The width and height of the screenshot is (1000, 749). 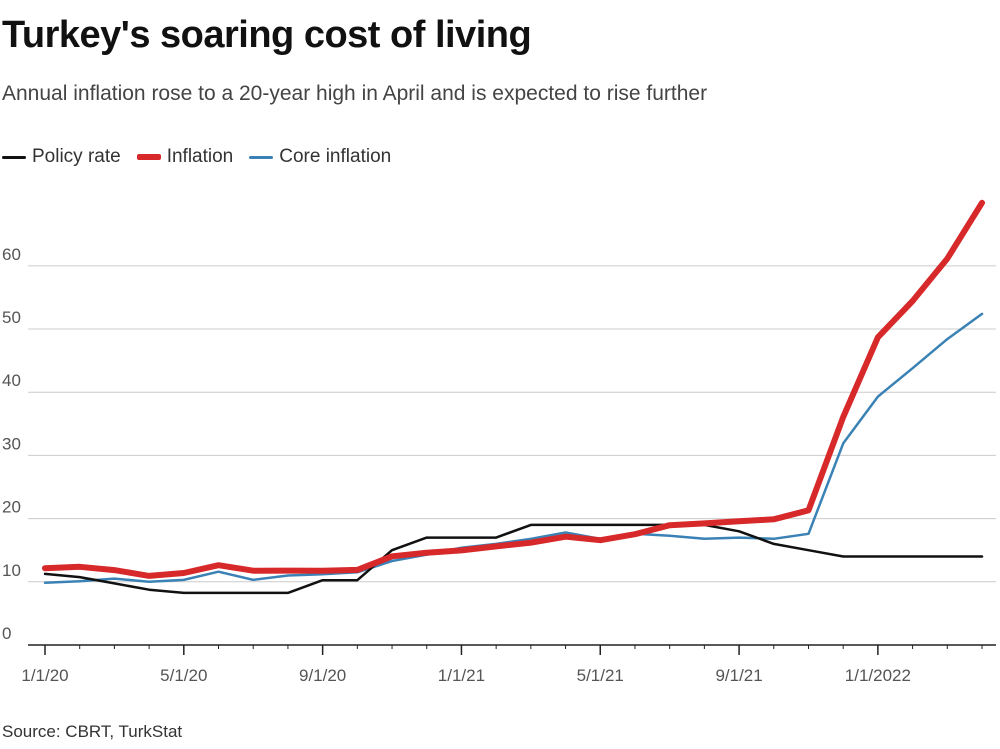 I want to click on legend-label-core-inflation: Core inflation, so click(x=335, y=156).